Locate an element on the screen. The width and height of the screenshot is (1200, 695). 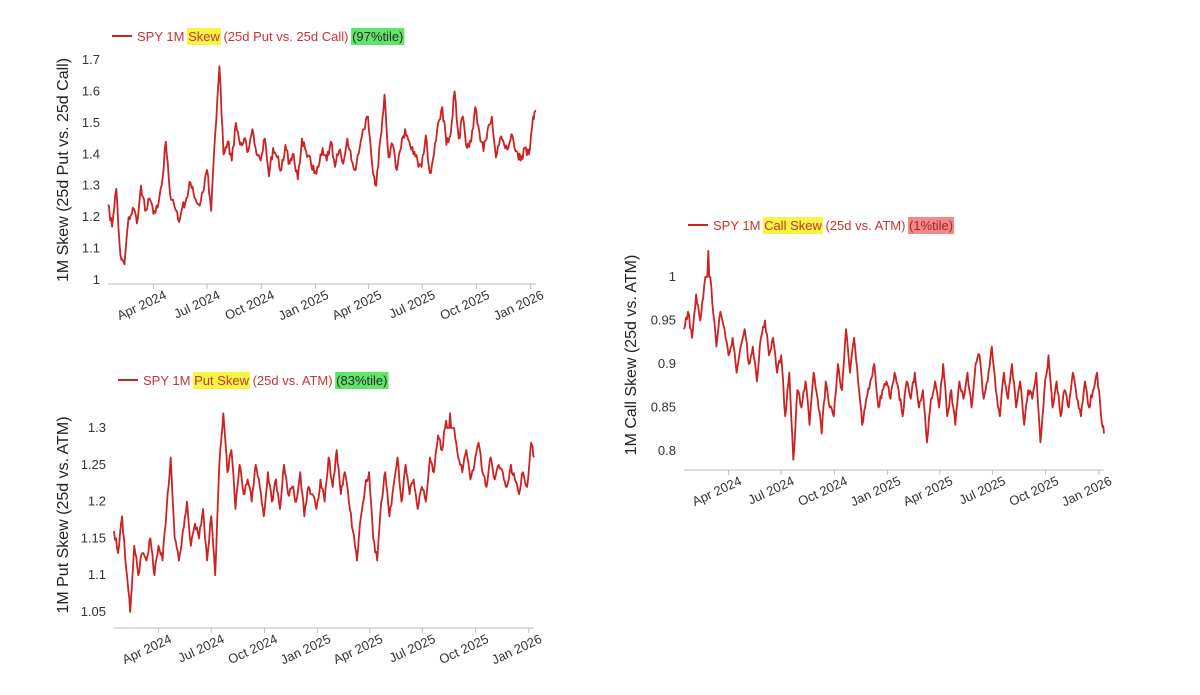
y-ticks: 1 1.1 1.2 1.3 1.4 1.5 1.6 1.7 is located at coordinates (91, 169).